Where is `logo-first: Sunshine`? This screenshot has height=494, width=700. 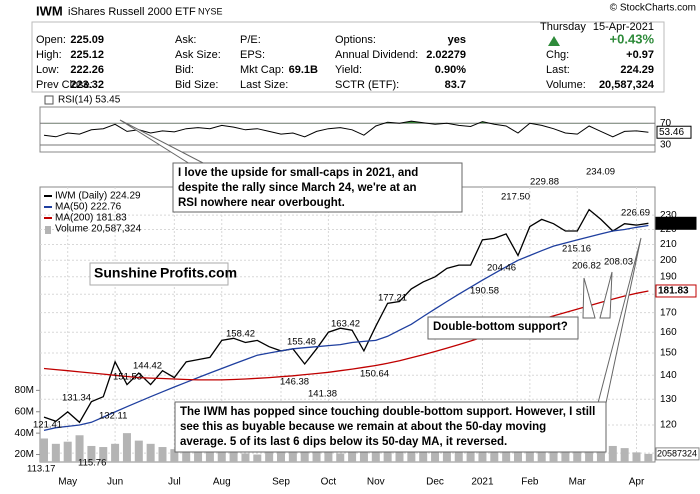
logo-first: Sunshine is located at coordinates (125, 273).